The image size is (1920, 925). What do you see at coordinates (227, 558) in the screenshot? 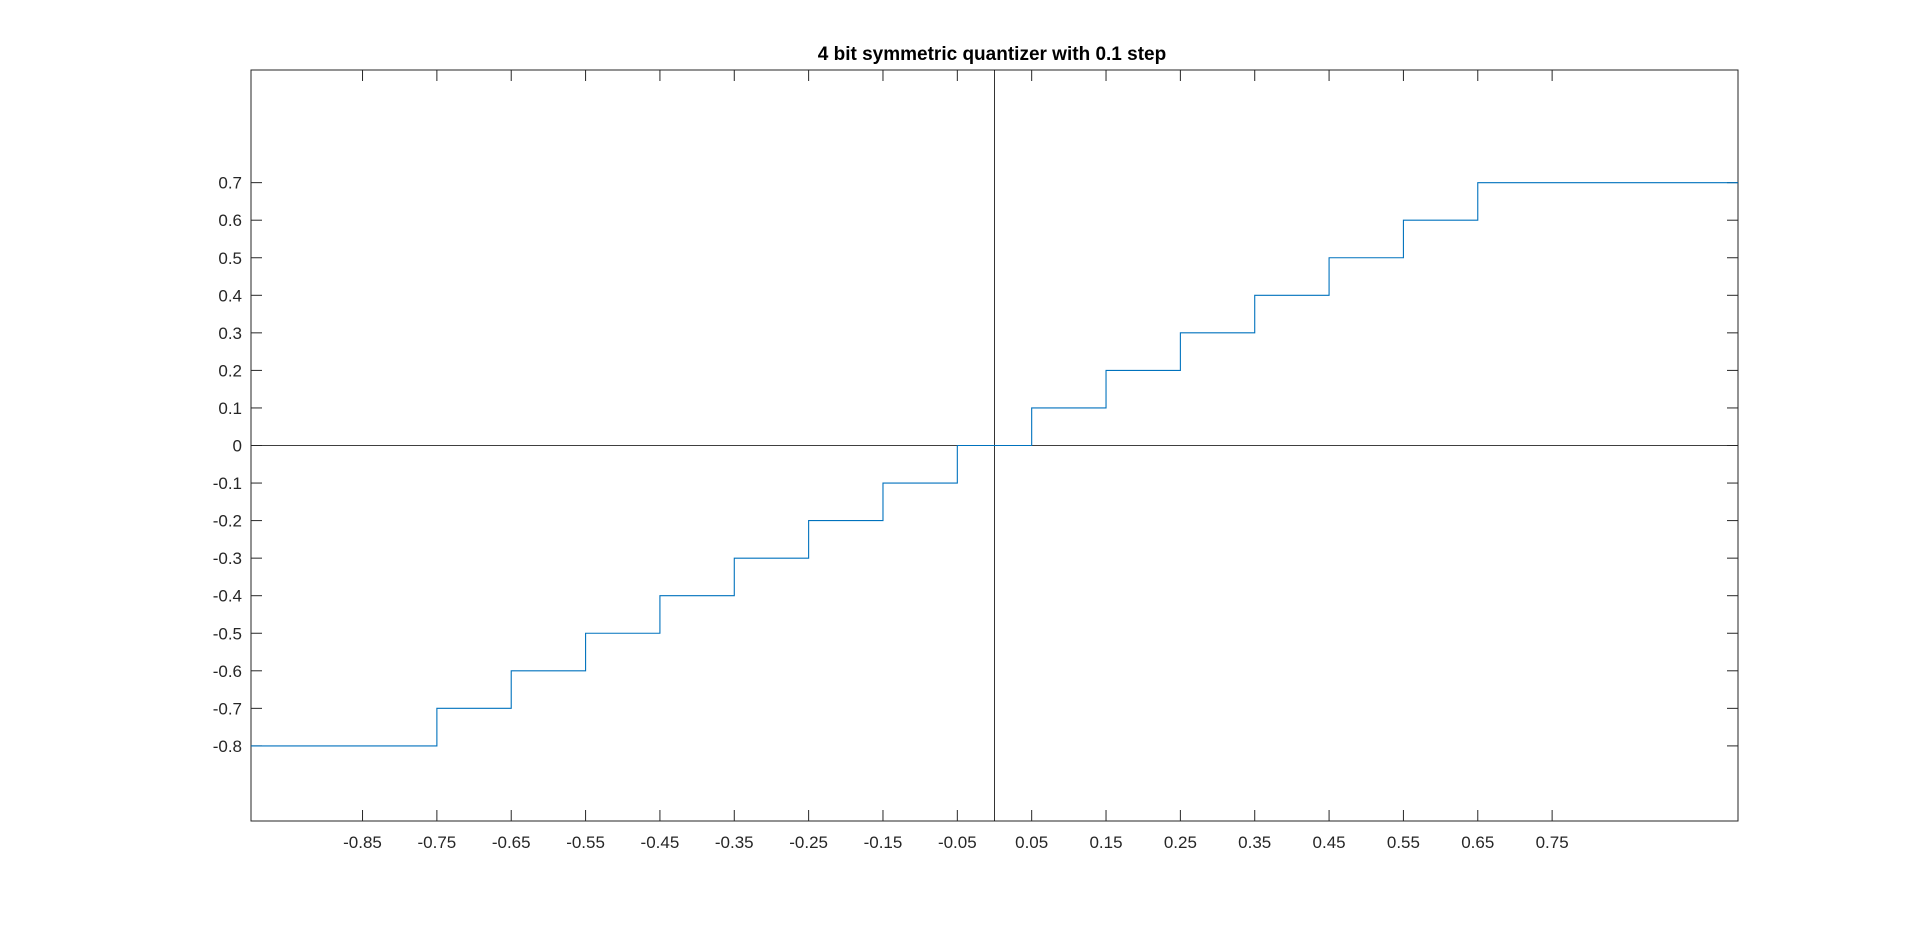
I see `y-tick-label: -0.3` at bounding box center [227, 558].